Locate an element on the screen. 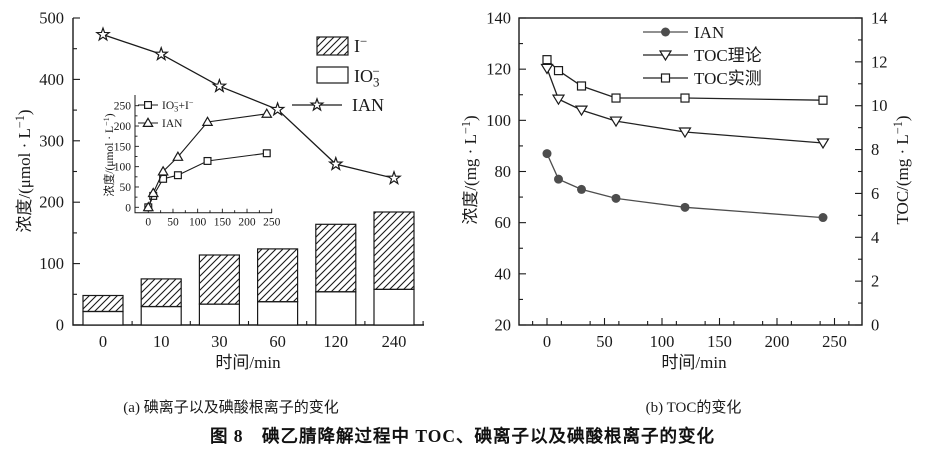 The width and height of the screenshot is (925, 457). stacked-bars is located at coordinates (248, 268).